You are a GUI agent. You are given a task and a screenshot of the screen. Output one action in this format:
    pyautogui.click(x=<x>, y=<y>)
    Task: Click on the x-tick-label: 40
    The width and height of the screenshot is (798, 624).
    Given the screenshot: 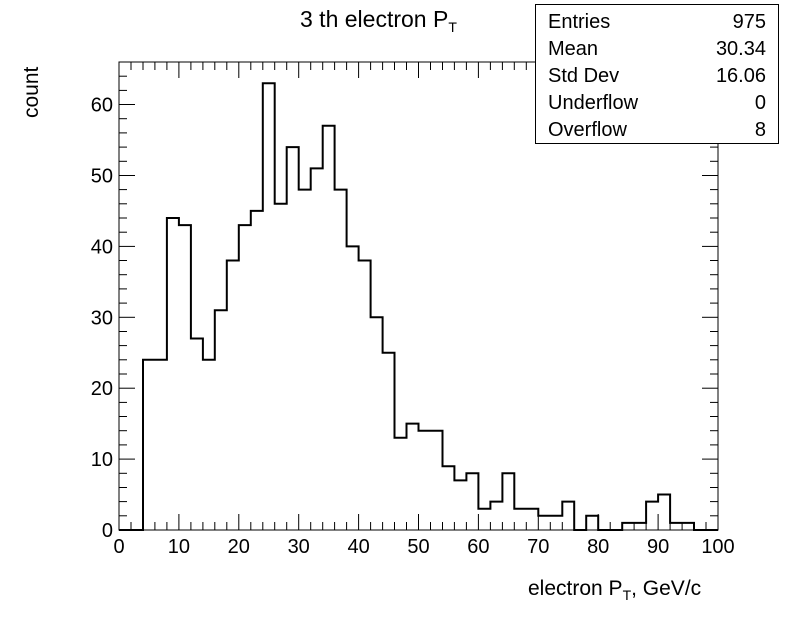 What is the action you would take?
    pyautogui.click(x=358, y=547)
    